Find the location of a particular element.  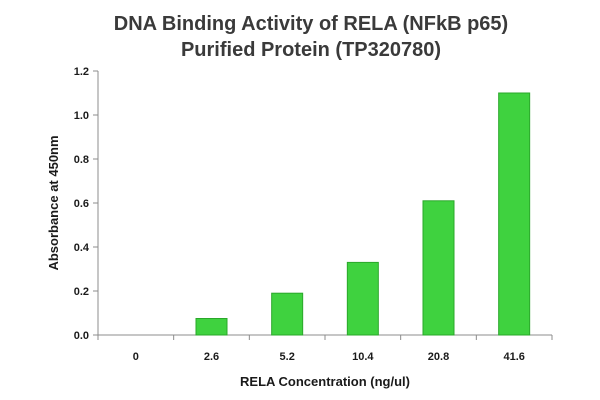

chart-subtitle: Purified Protein (TP320780) is located at coordinates (311, 50).